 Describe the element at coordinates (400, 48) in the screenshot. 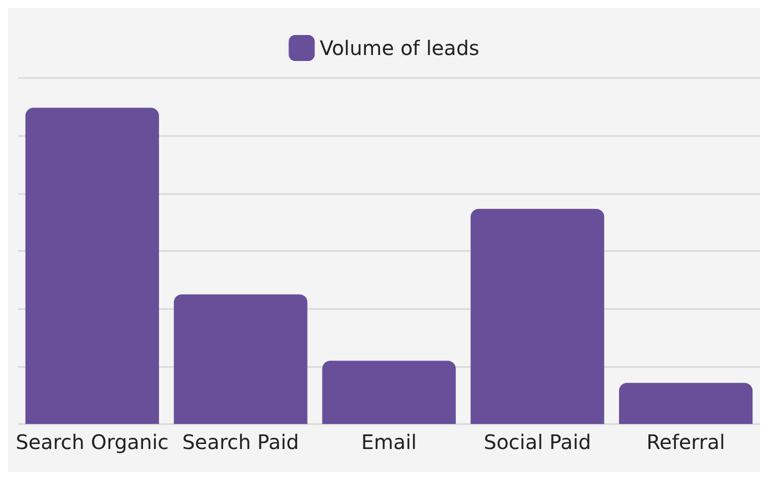

I see `legend-label: Volume of leads` at that location.